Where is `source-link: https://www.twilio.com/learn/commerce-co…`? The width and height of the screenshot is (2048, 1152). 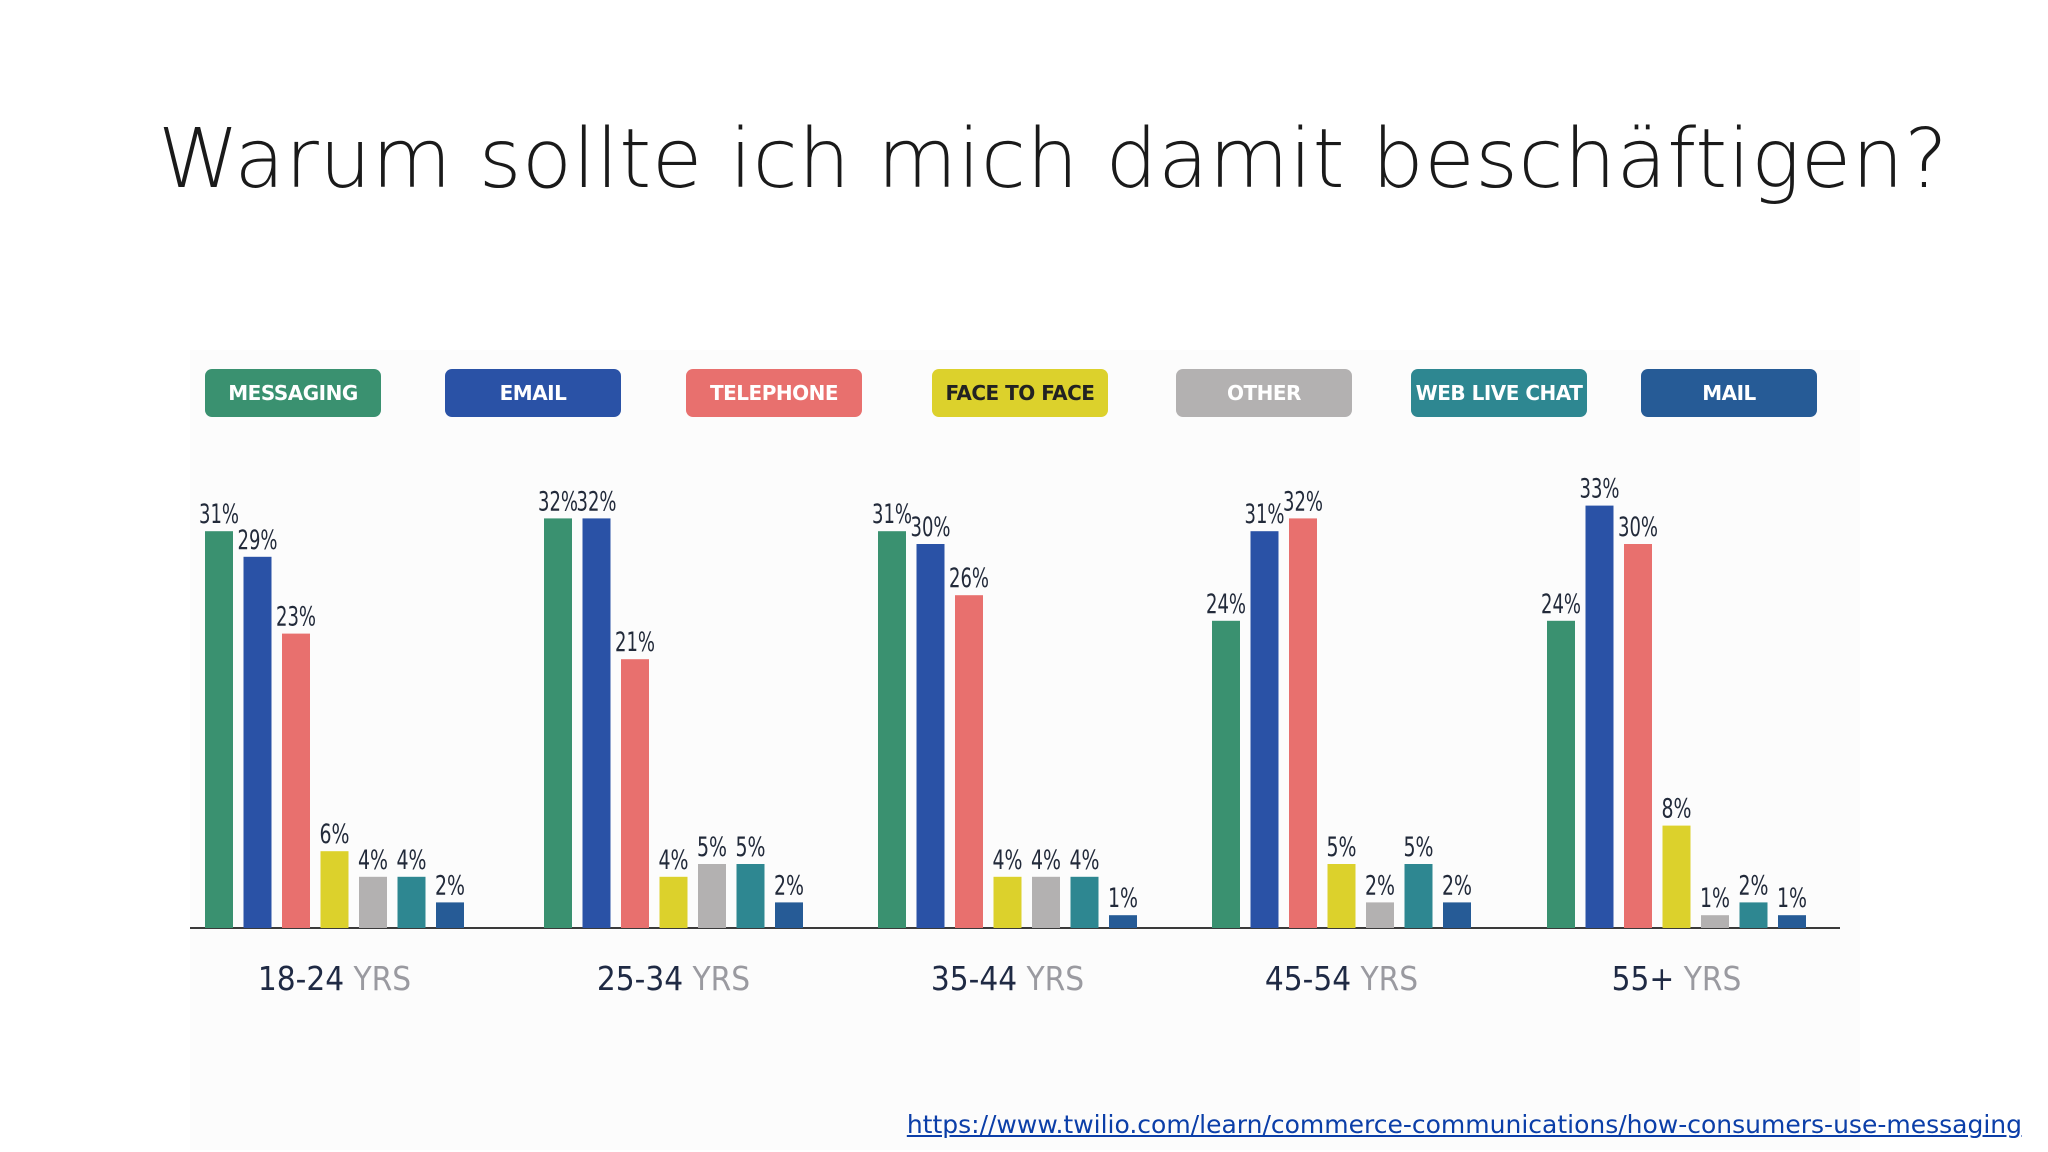 source-link: https://www.twilio.com/learn/commerce-co… is located at coordinates (1464, 1124).